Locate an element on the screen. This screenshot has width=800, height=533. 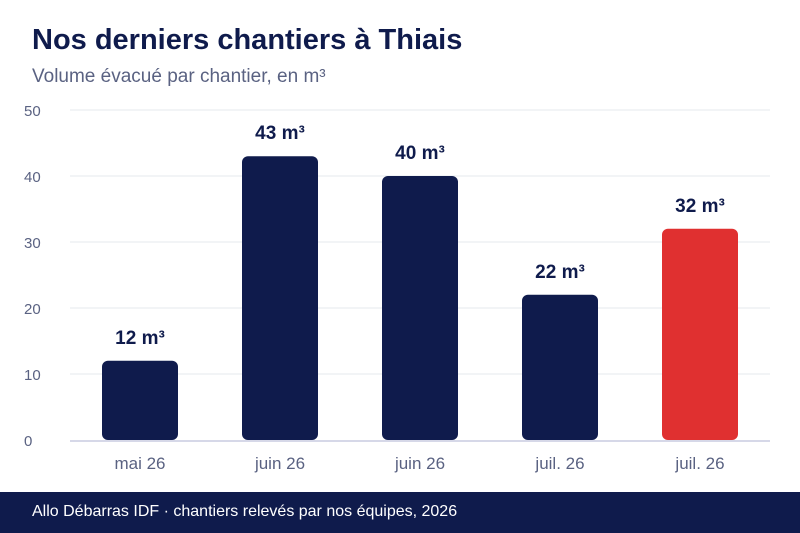
x-axis-ticks: mai 26 juin 26 juin 26 juil. 26 juil. 26 is located at coordinates (419, 463).